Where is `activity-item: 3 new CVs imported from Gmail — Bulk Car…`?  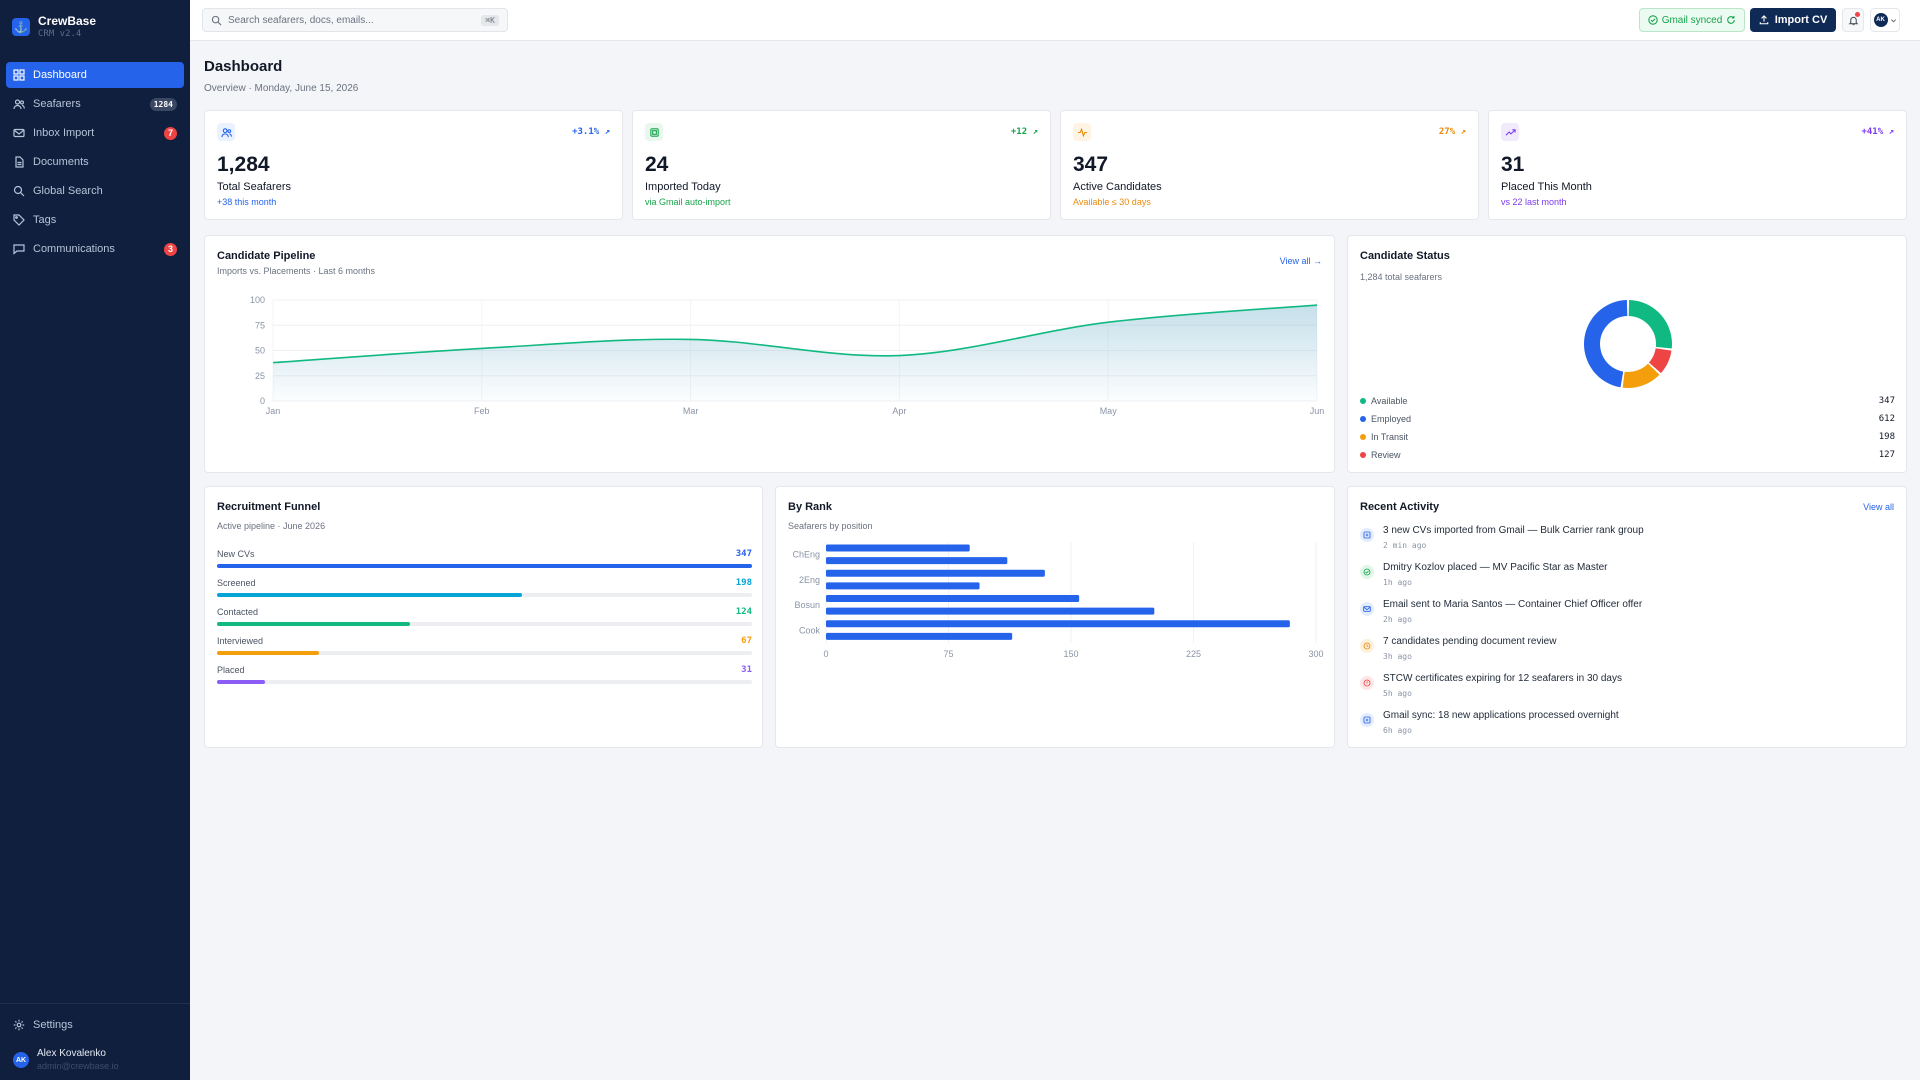 activity-item: 3 new CVs imported from Gmail — Bulk Car… is located at coordinates (1630, 543).